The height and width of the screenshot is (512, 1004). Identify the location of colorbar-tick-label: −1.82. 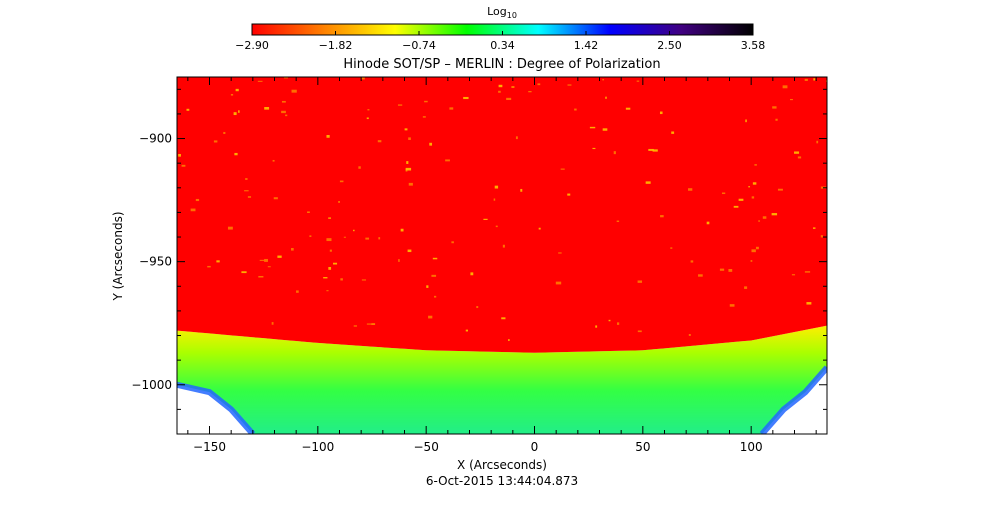
(336, 45).